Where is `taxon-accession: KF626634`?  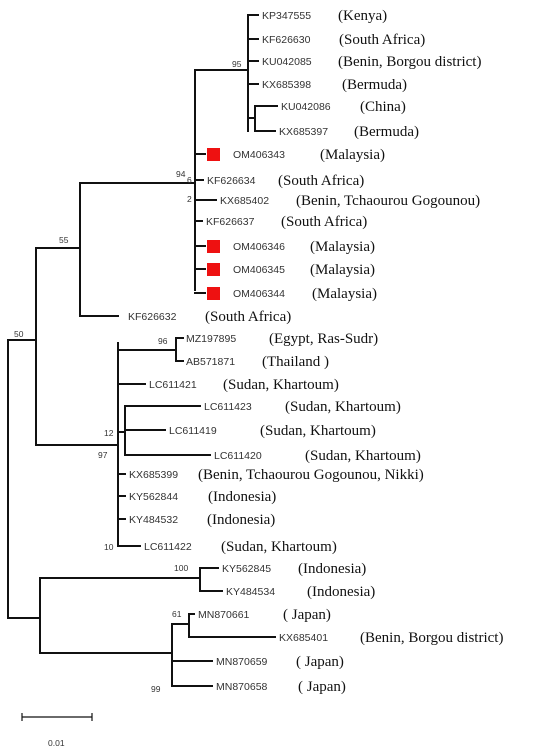
taxon-accession: KF626634 is located at coordinates (231, 181).